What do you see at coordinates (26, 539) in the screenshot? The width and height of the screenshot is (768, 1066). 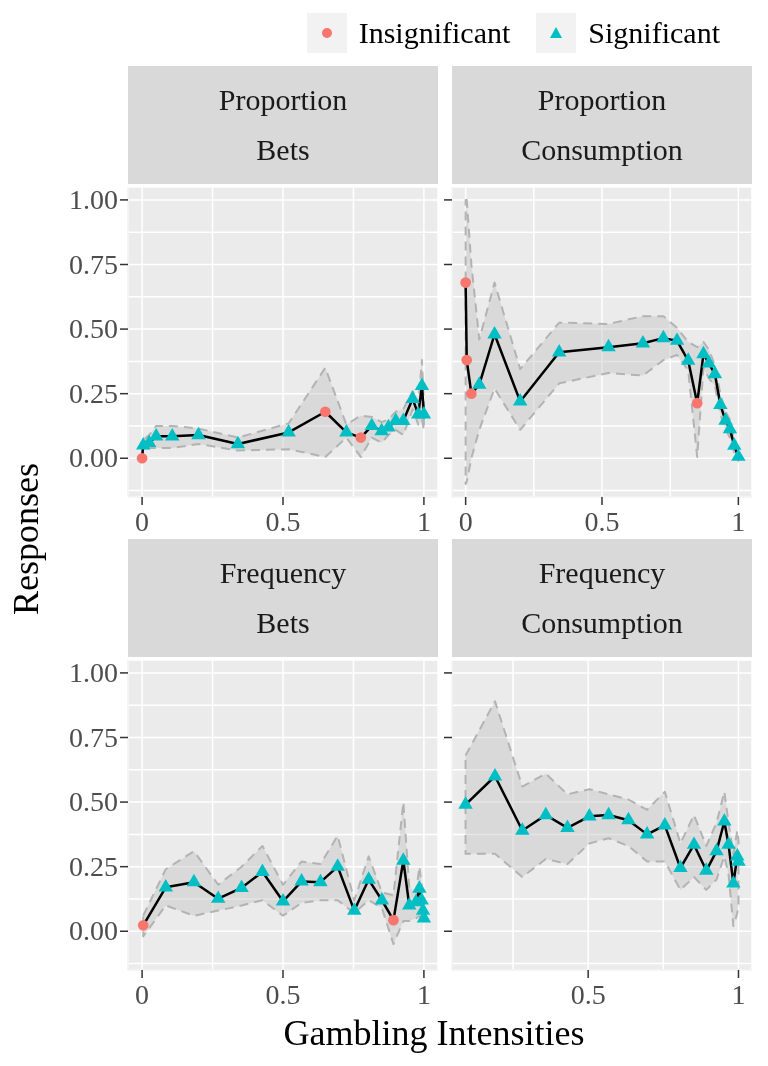 I see `y-axis-title: Responses` at bounding box center [26, 539].